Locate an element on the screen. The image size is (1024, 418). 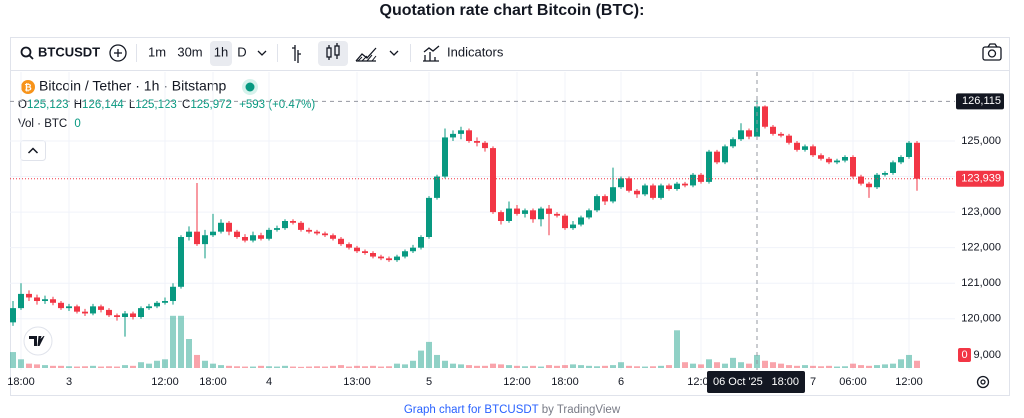
screenshot-button is located at coordinates (992, 52).